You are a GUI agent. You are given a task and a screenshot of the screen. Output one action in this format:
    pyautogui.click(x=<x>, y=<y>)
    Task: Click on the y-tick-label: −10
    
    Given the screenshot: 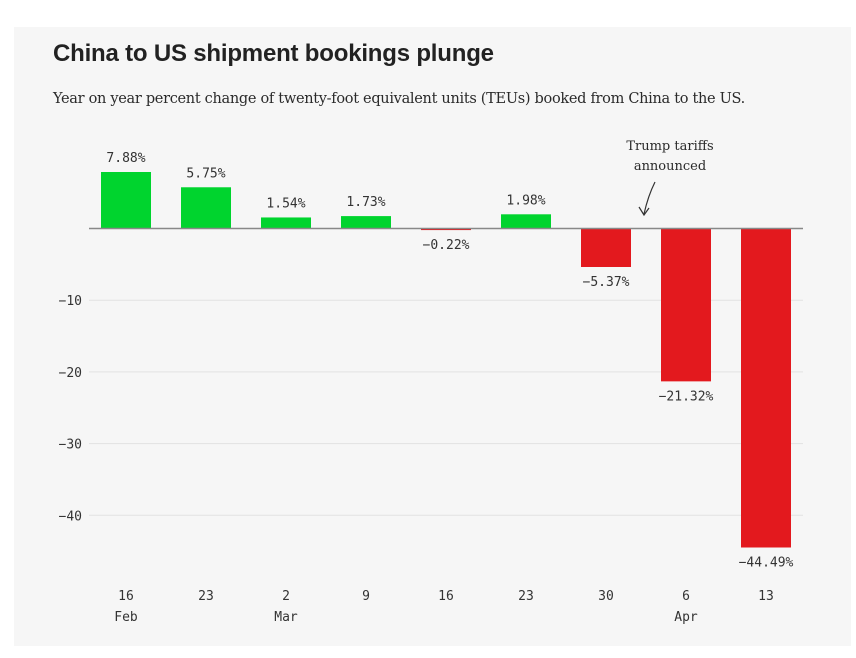 What is the action you would take?
    pyautogui.click(x=70, y=301)
    